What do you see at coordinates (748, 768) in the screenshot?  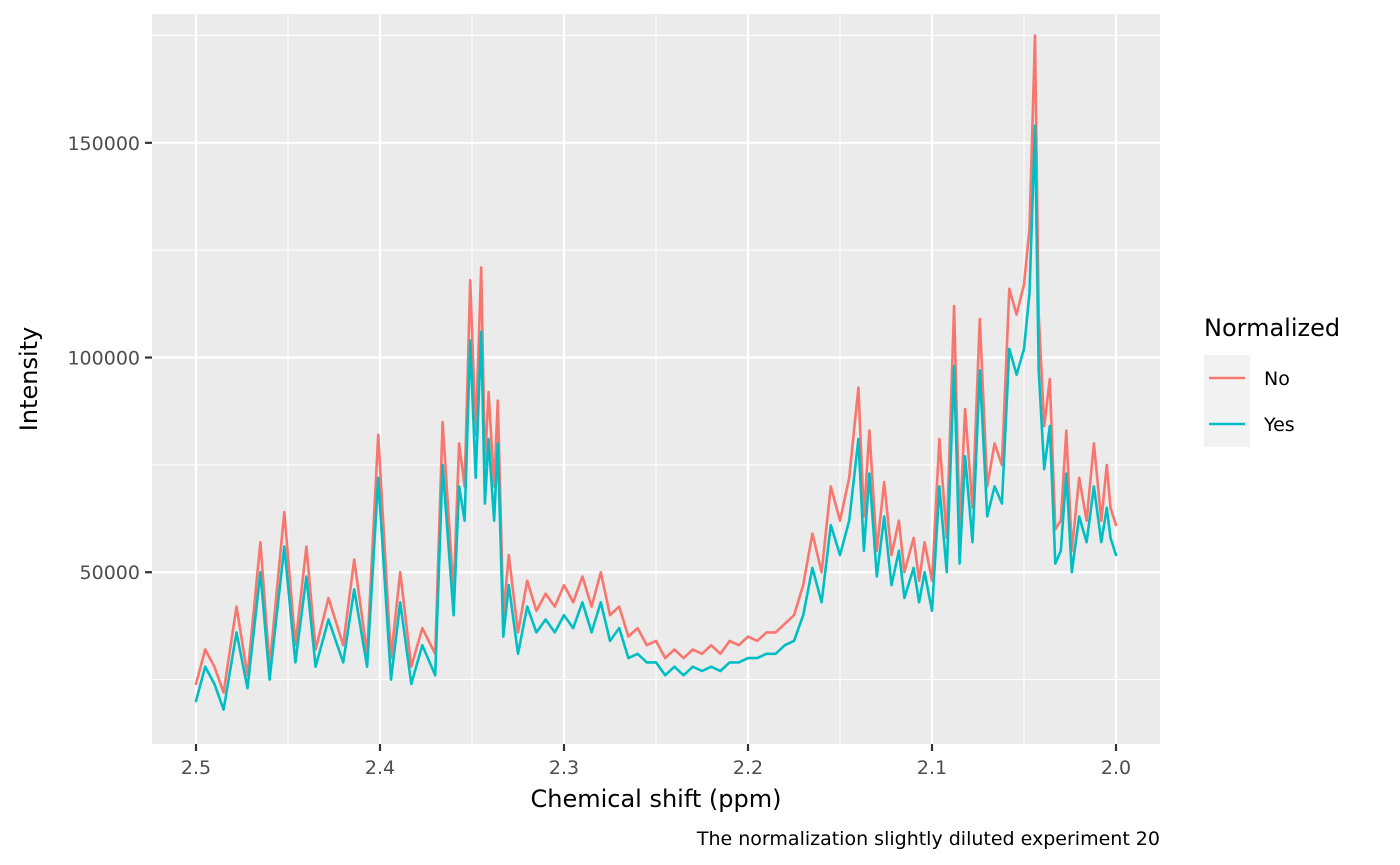 I see `x-tick-label: 2.2` at bounding box center [748, 768].